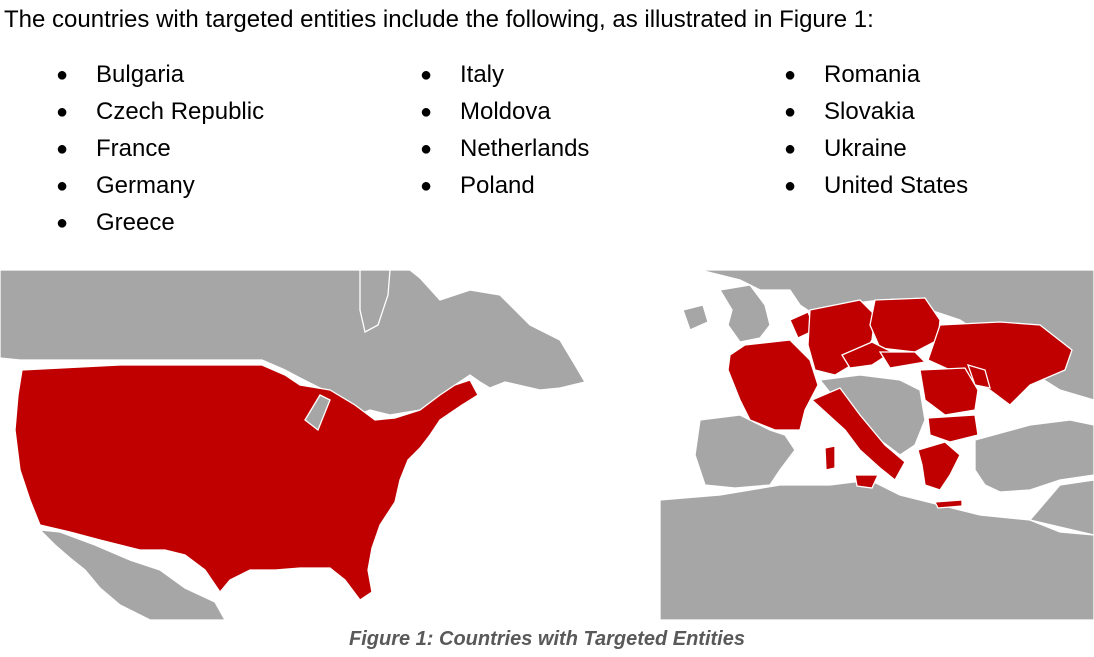  What do you see at coordinates (830, 458) in the screenshot?
I see `sardinia-map-shape` at bounding box center [830, 458].